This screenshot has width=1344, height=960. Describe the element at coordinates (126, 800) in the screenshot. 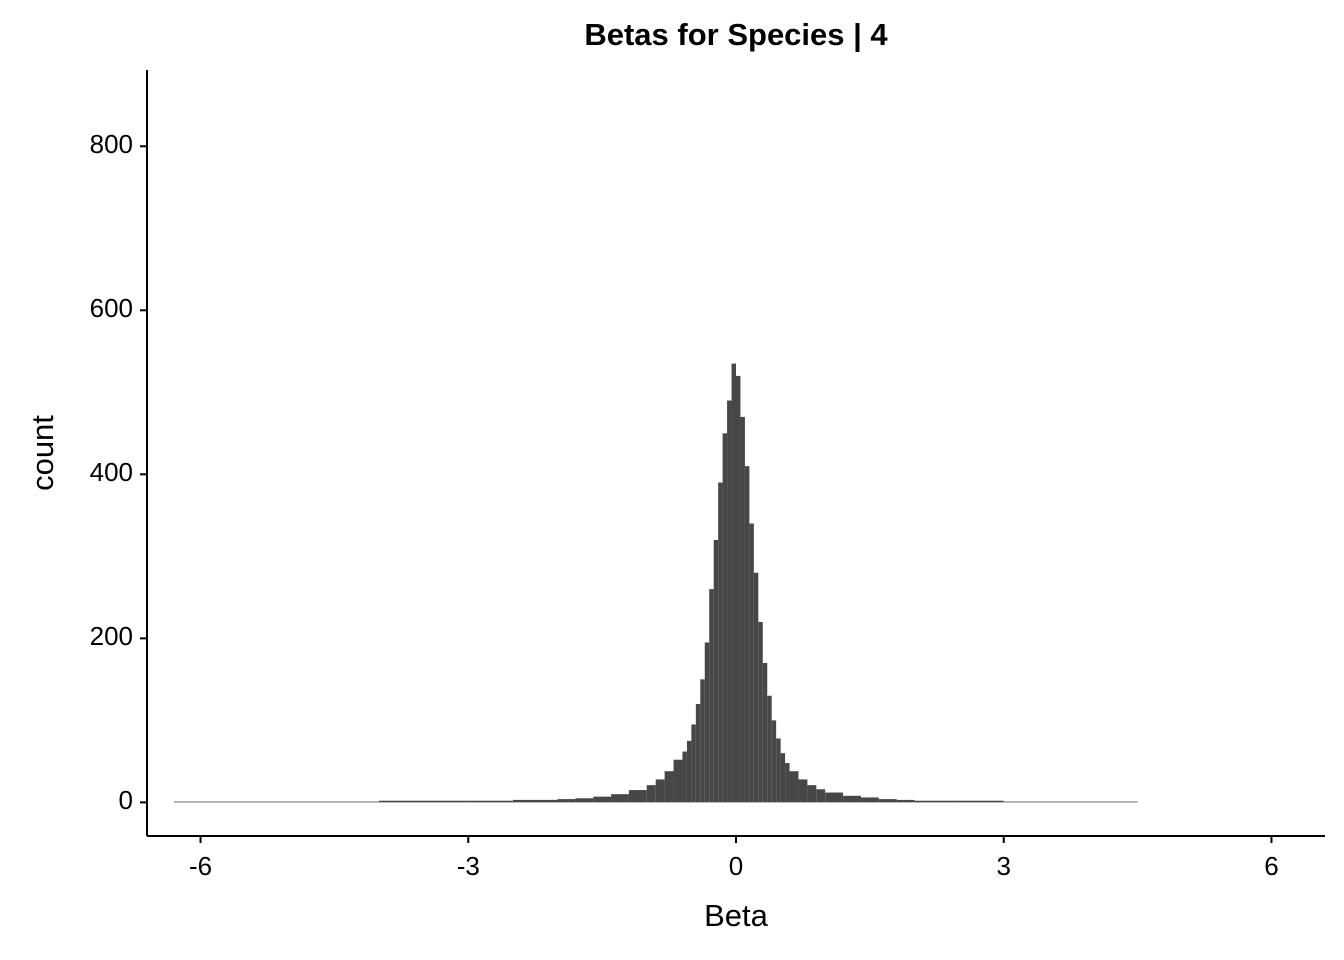

I see `y-tick-label: 0` at that location.